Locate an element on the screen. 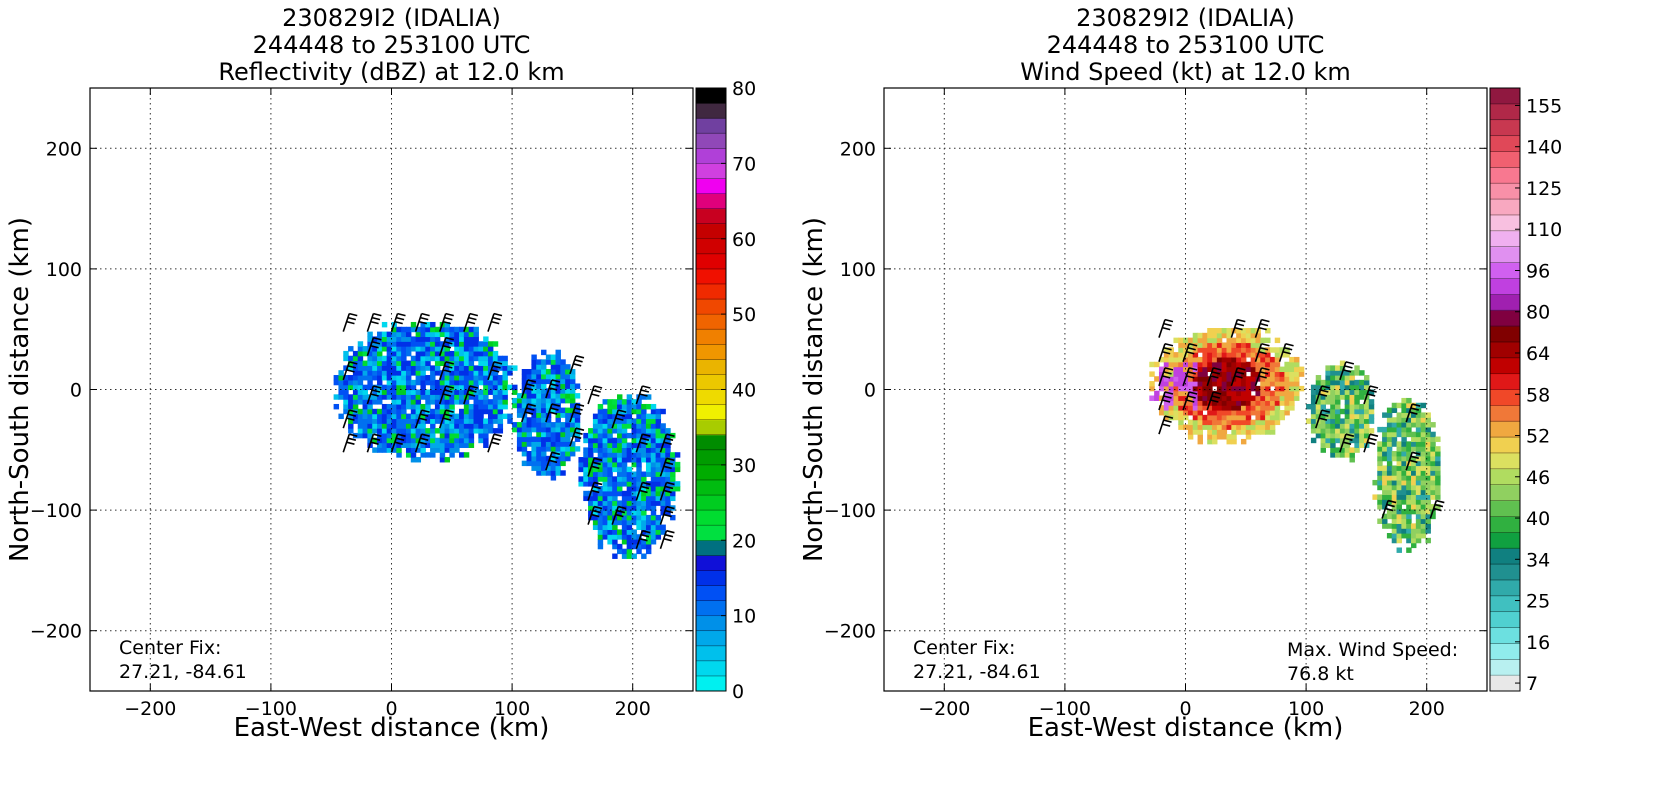 The width and height of the screenshot is (1655, 787). y-tick-label: 100 is located at coordinates (858, 270).